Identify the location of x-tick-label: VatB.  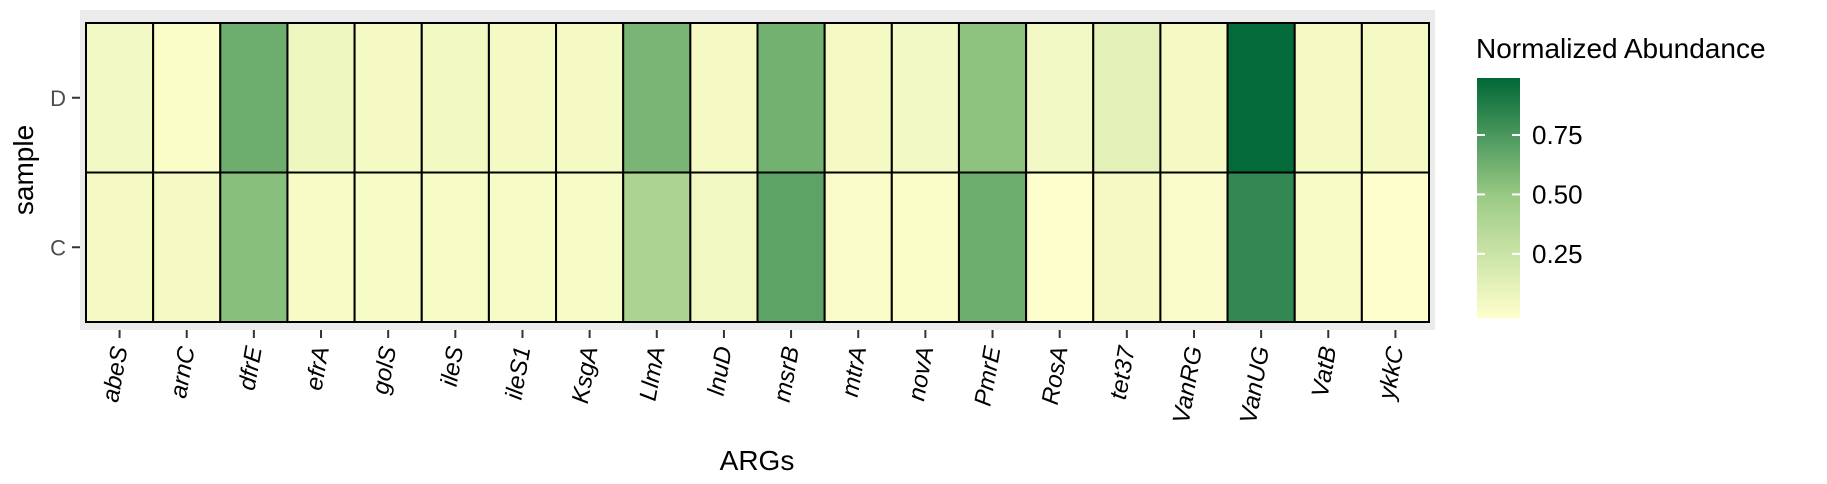
(1324, 371).